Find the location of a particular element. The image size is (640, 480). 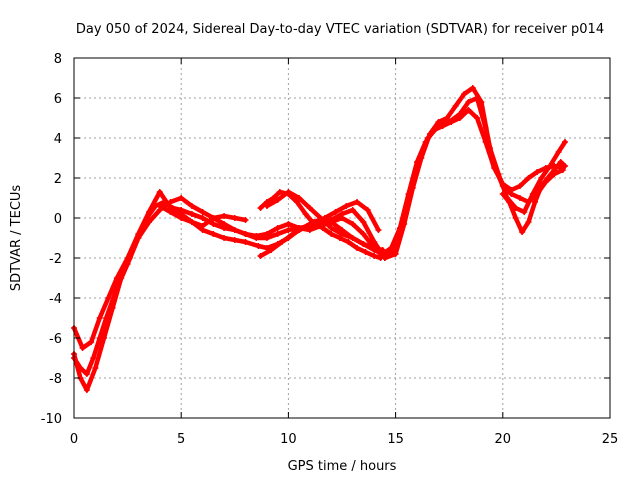

y-tick-label: 2 is located at coordinates (58, 179).